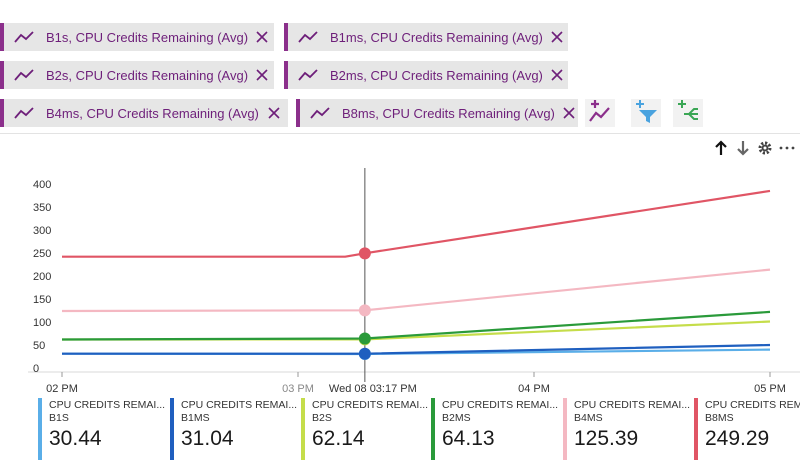 The width and height of the screenshot is (800, 465). I want to click on legend-value: 125.39, so click(606, 438).